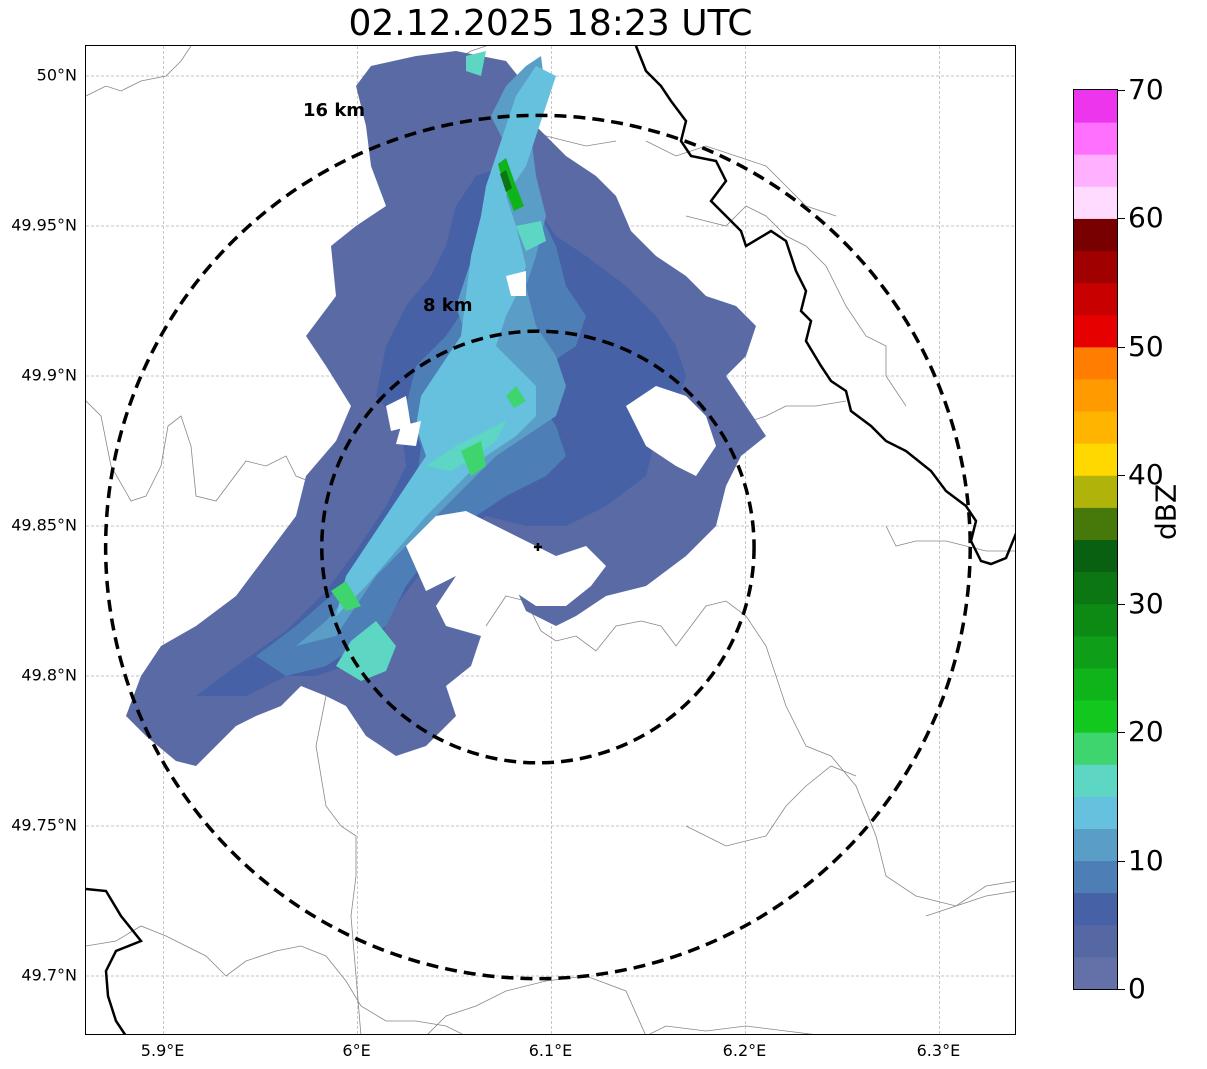 The width and height of the screenshot is (1207, 1069). I want to click on colorbar-tick-label: 60, so click(1146, 218).